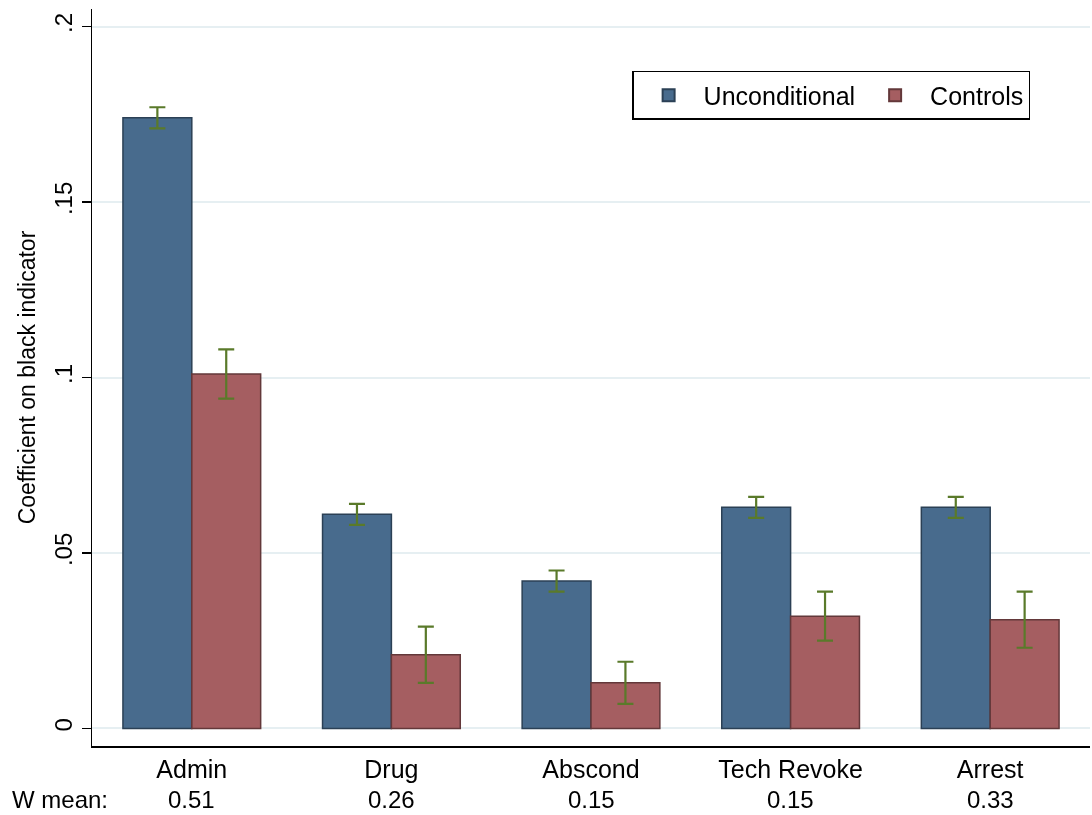 Image resolution: width=1092 pixels, height=815 pixels. What do you see at coordinates (192, 768) in the screenshot?
I see `x-tick-label: Admin` at bounding box center [192, 768].